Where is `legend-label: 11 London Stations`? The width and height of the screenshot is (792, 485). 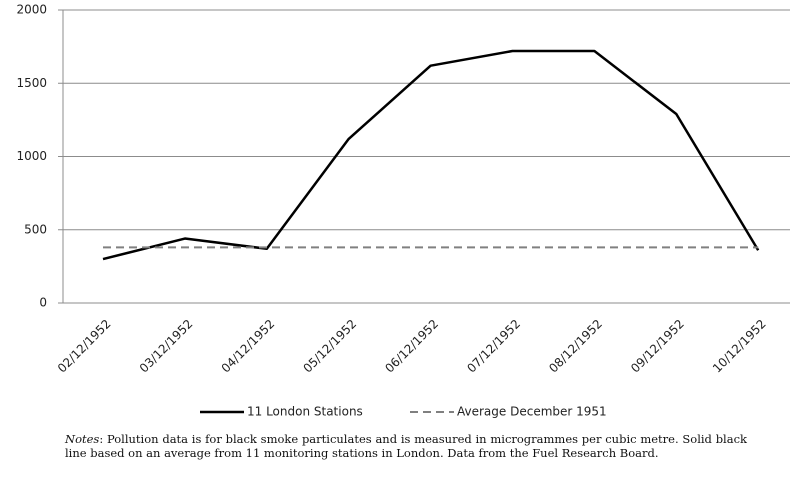 legend-label: 11 London Stations is located at coordinates (305, 412).